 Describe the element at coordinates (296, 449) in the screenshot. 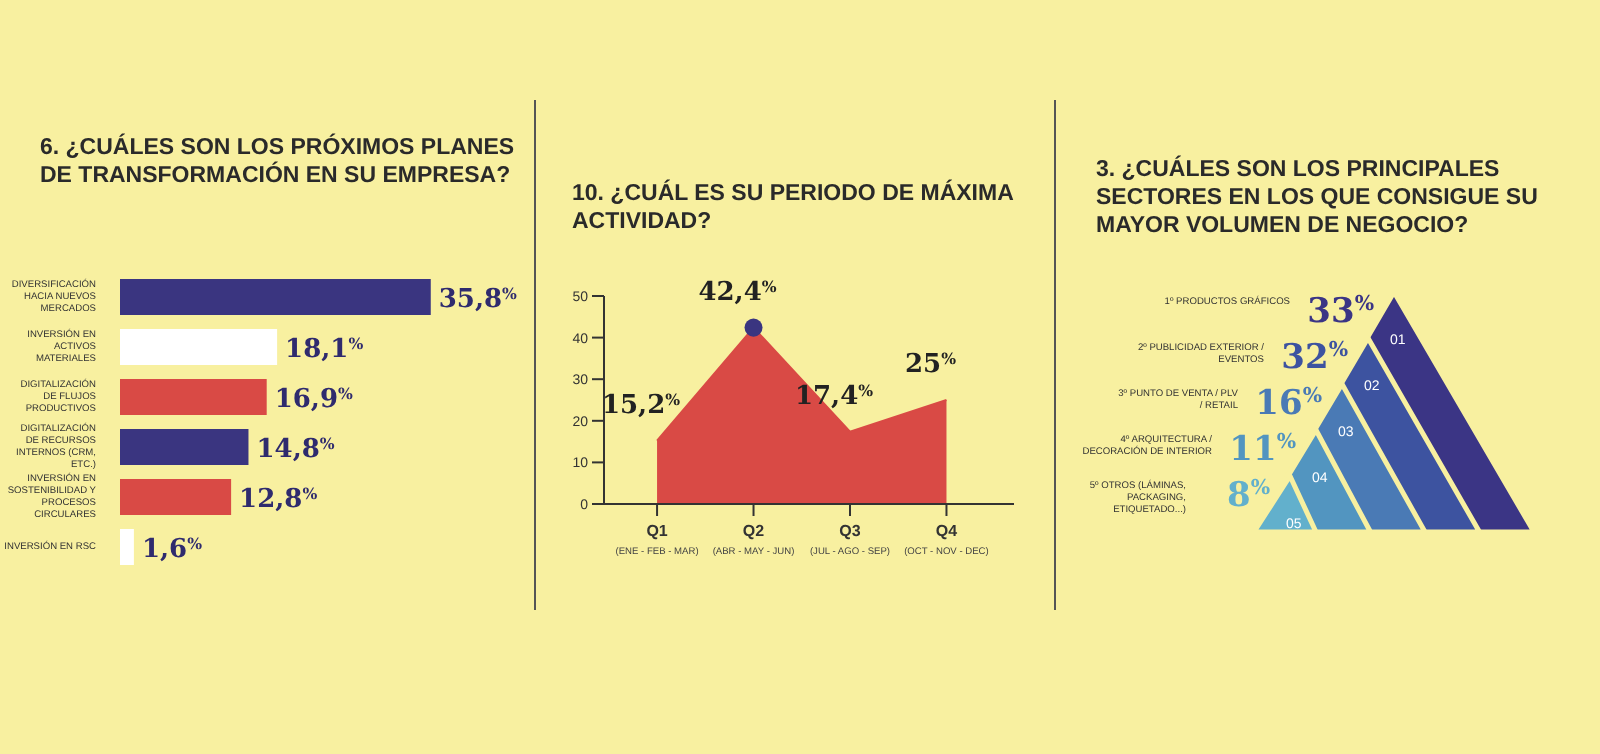

I see `data-label: 14,8$^{%}$` at that location.